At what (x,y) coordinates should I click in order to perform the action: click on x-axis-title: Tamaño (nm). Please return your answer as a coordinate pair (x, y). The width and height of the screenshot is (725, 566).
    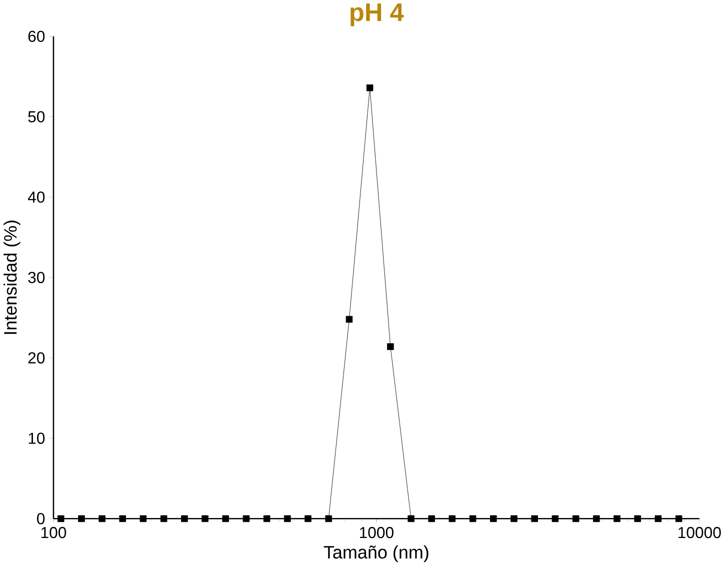
    Looking at the image, I should click on (376, 554).